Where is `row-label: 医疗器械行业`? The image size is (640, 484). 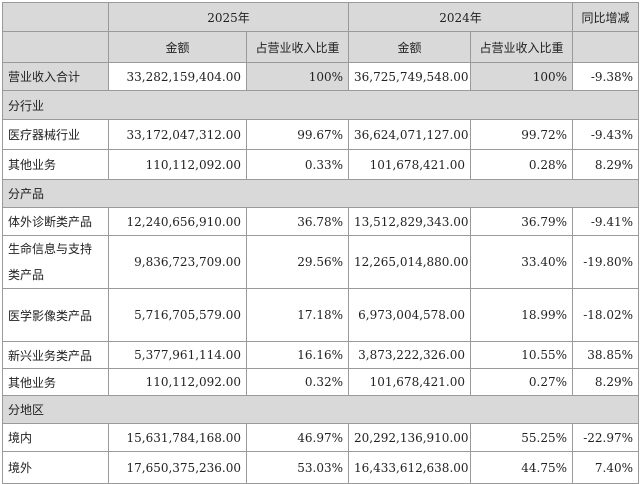 row-label: 医疗器械行业 is located at coordinates (55, 134).